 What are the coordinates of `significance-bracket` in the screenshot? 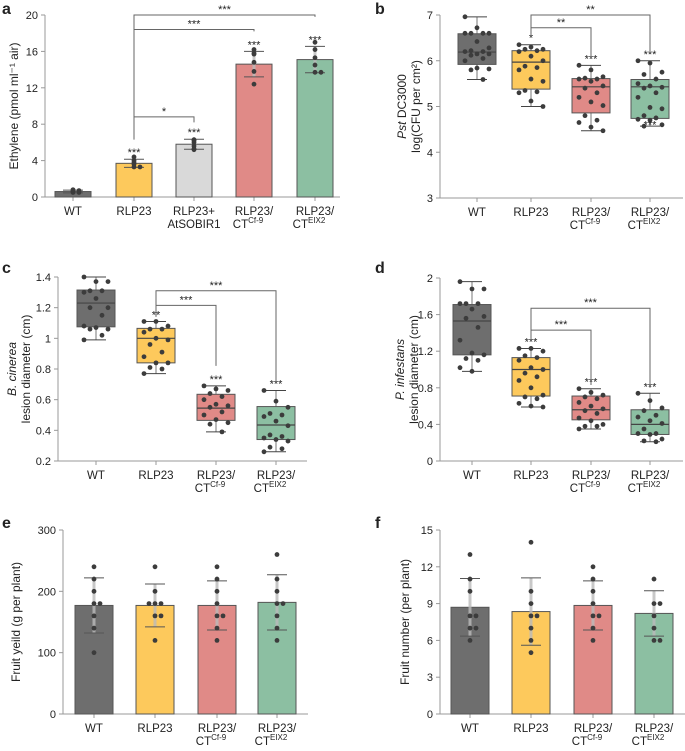 It's located at (216, 336).